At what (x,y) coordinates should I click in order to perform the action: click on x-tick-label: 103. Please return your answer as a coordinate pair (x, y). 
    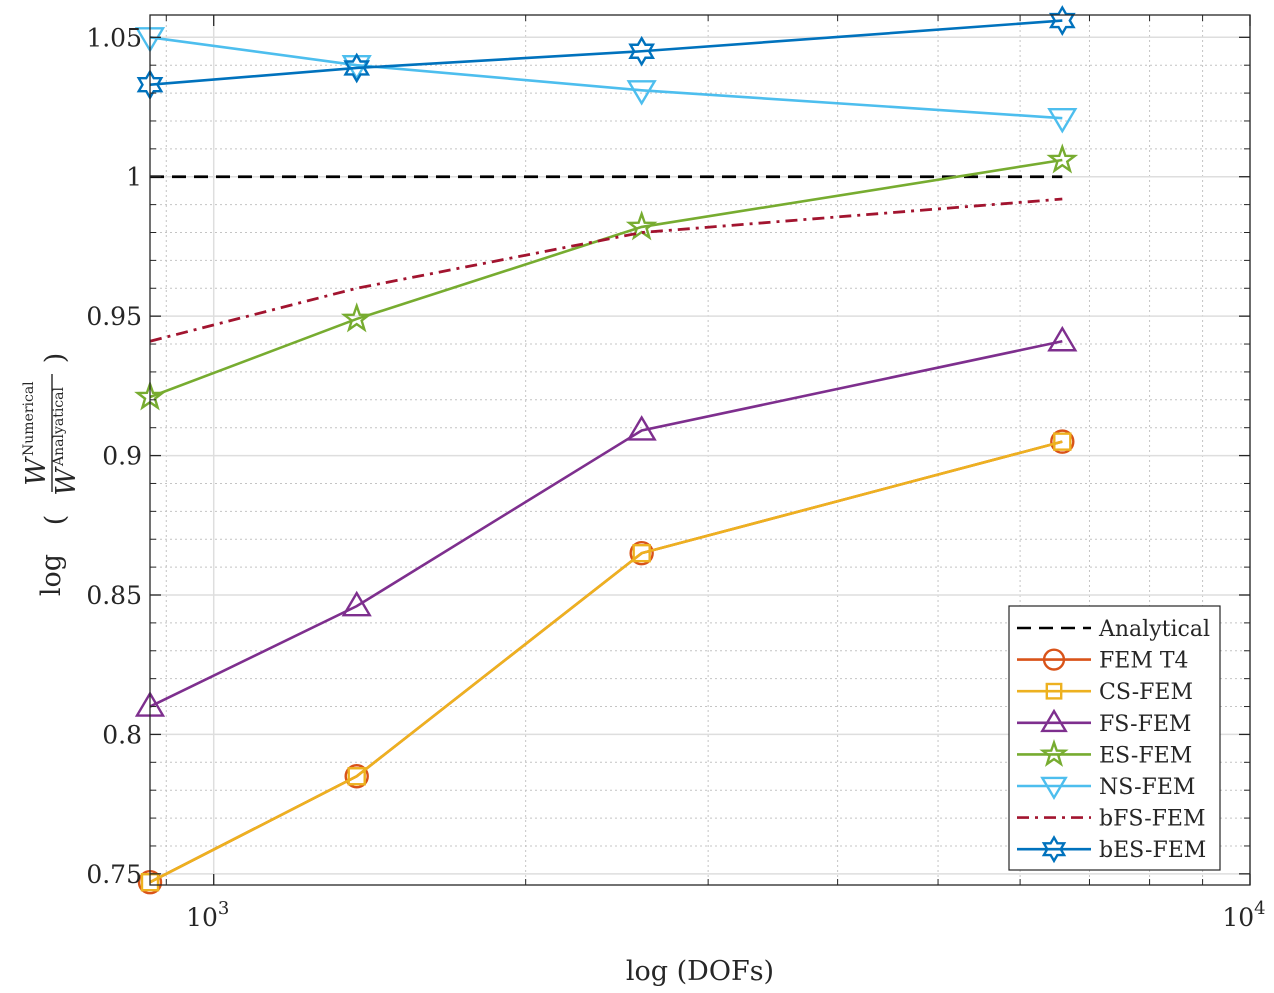
    Looking at the image, I should click on (207, 915).